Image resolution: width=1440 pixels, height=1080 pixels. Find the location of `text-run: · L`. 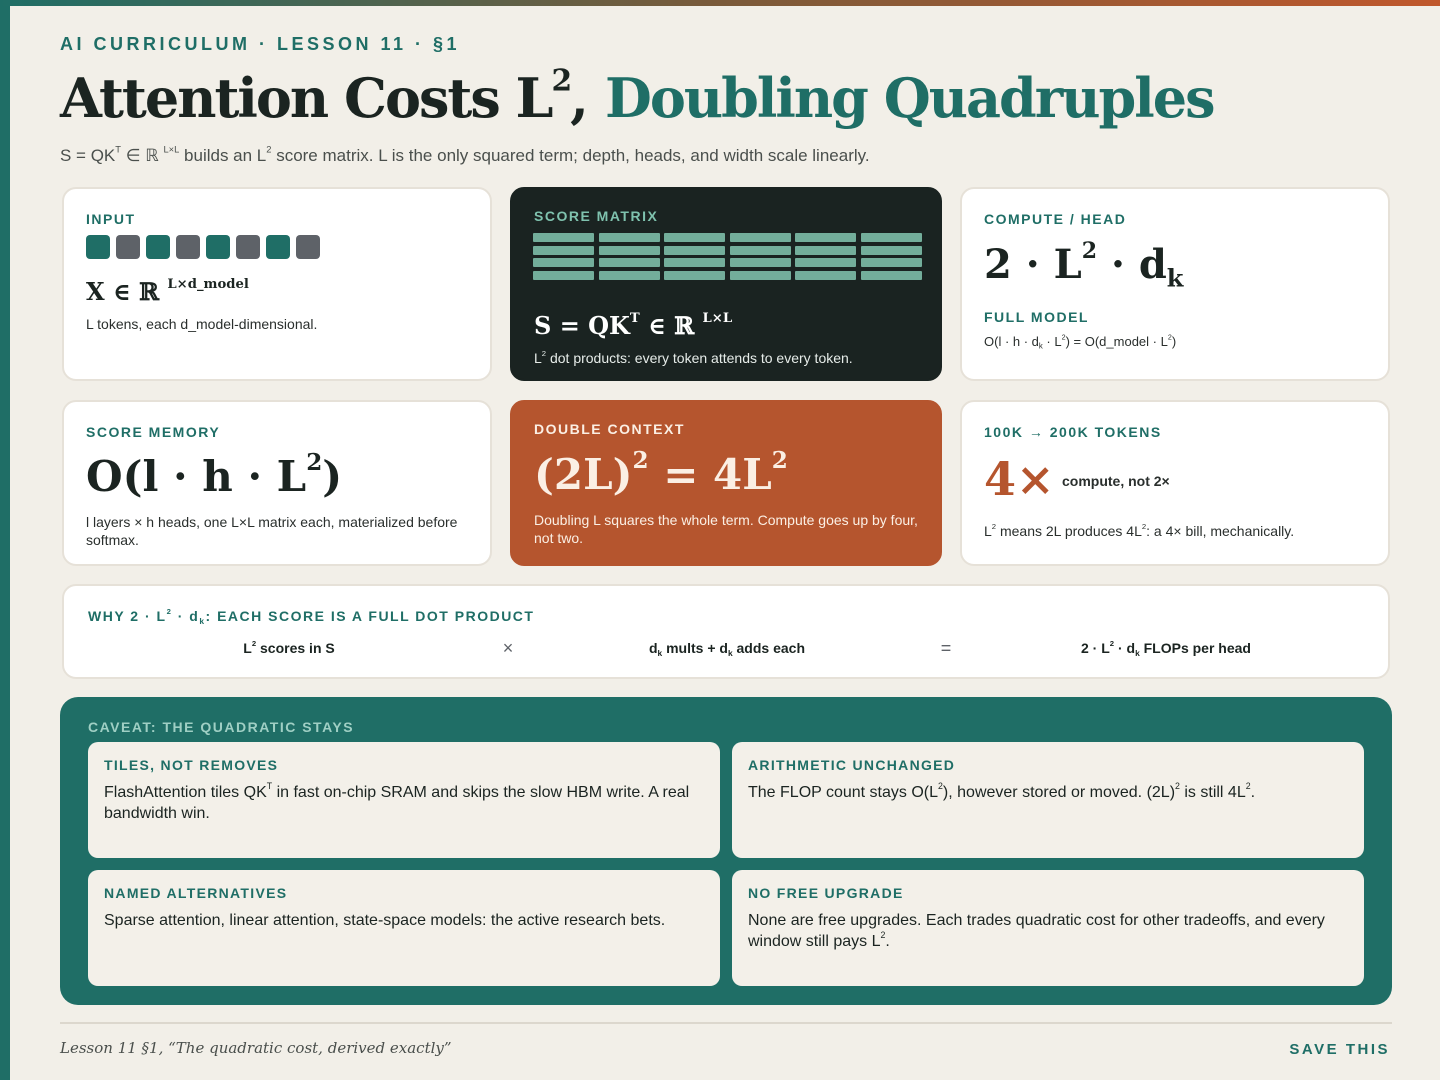

text-run: · L is located at coordinates (1052, 341).